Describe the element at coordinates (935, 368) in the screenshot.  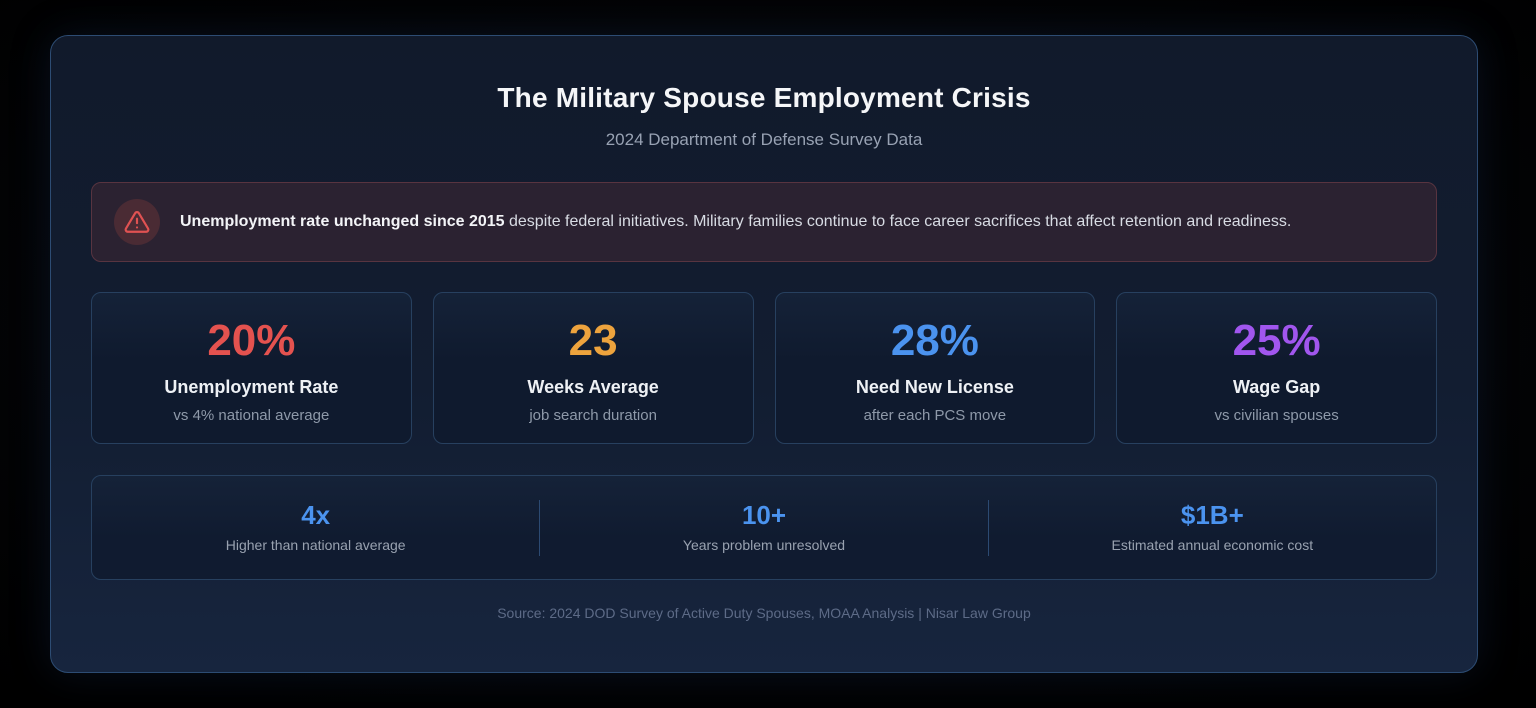
I see `stat-card-need-new-license: 28% Need New License after each PCS move` at that location.